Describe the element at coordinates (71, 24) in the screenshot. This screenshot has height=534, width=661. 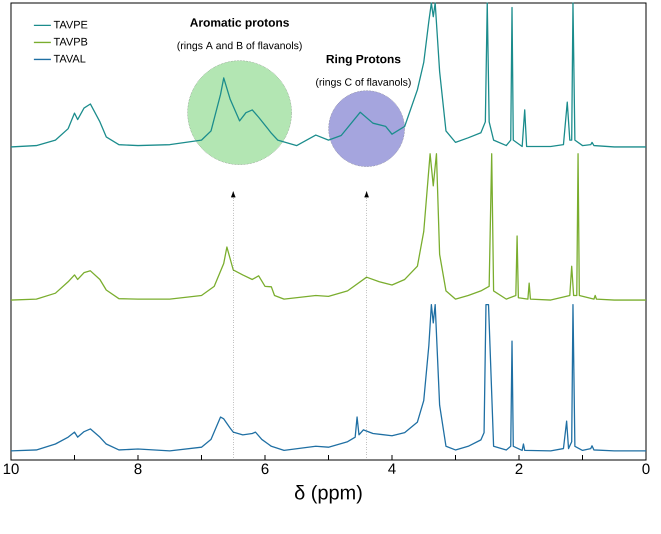
I see `legend-label: TAVPE` at that location.